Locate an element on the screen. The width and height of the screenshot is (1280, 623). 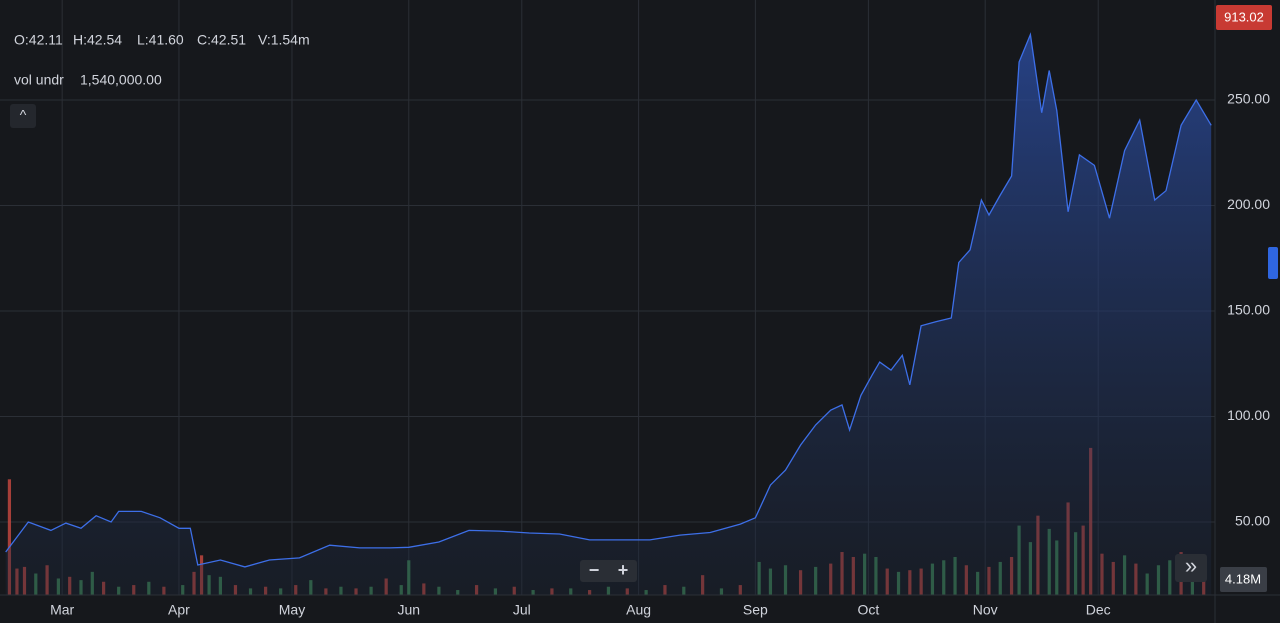
volume-badge-text: 4.18M is located at coordinates (1243, 578).